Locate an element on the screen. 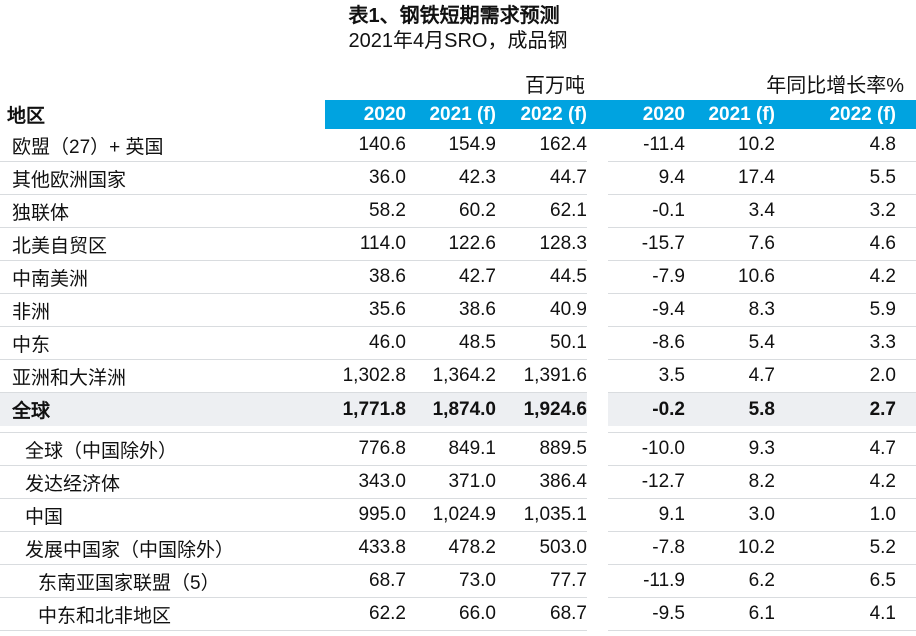 The width and height of the screenshot is (916, 636). table-row: 亚洲和大洋洲 1,302.8 1,364.2 1,391.6 3.5 4.7 2.0 is located at coordinates (458, 376).